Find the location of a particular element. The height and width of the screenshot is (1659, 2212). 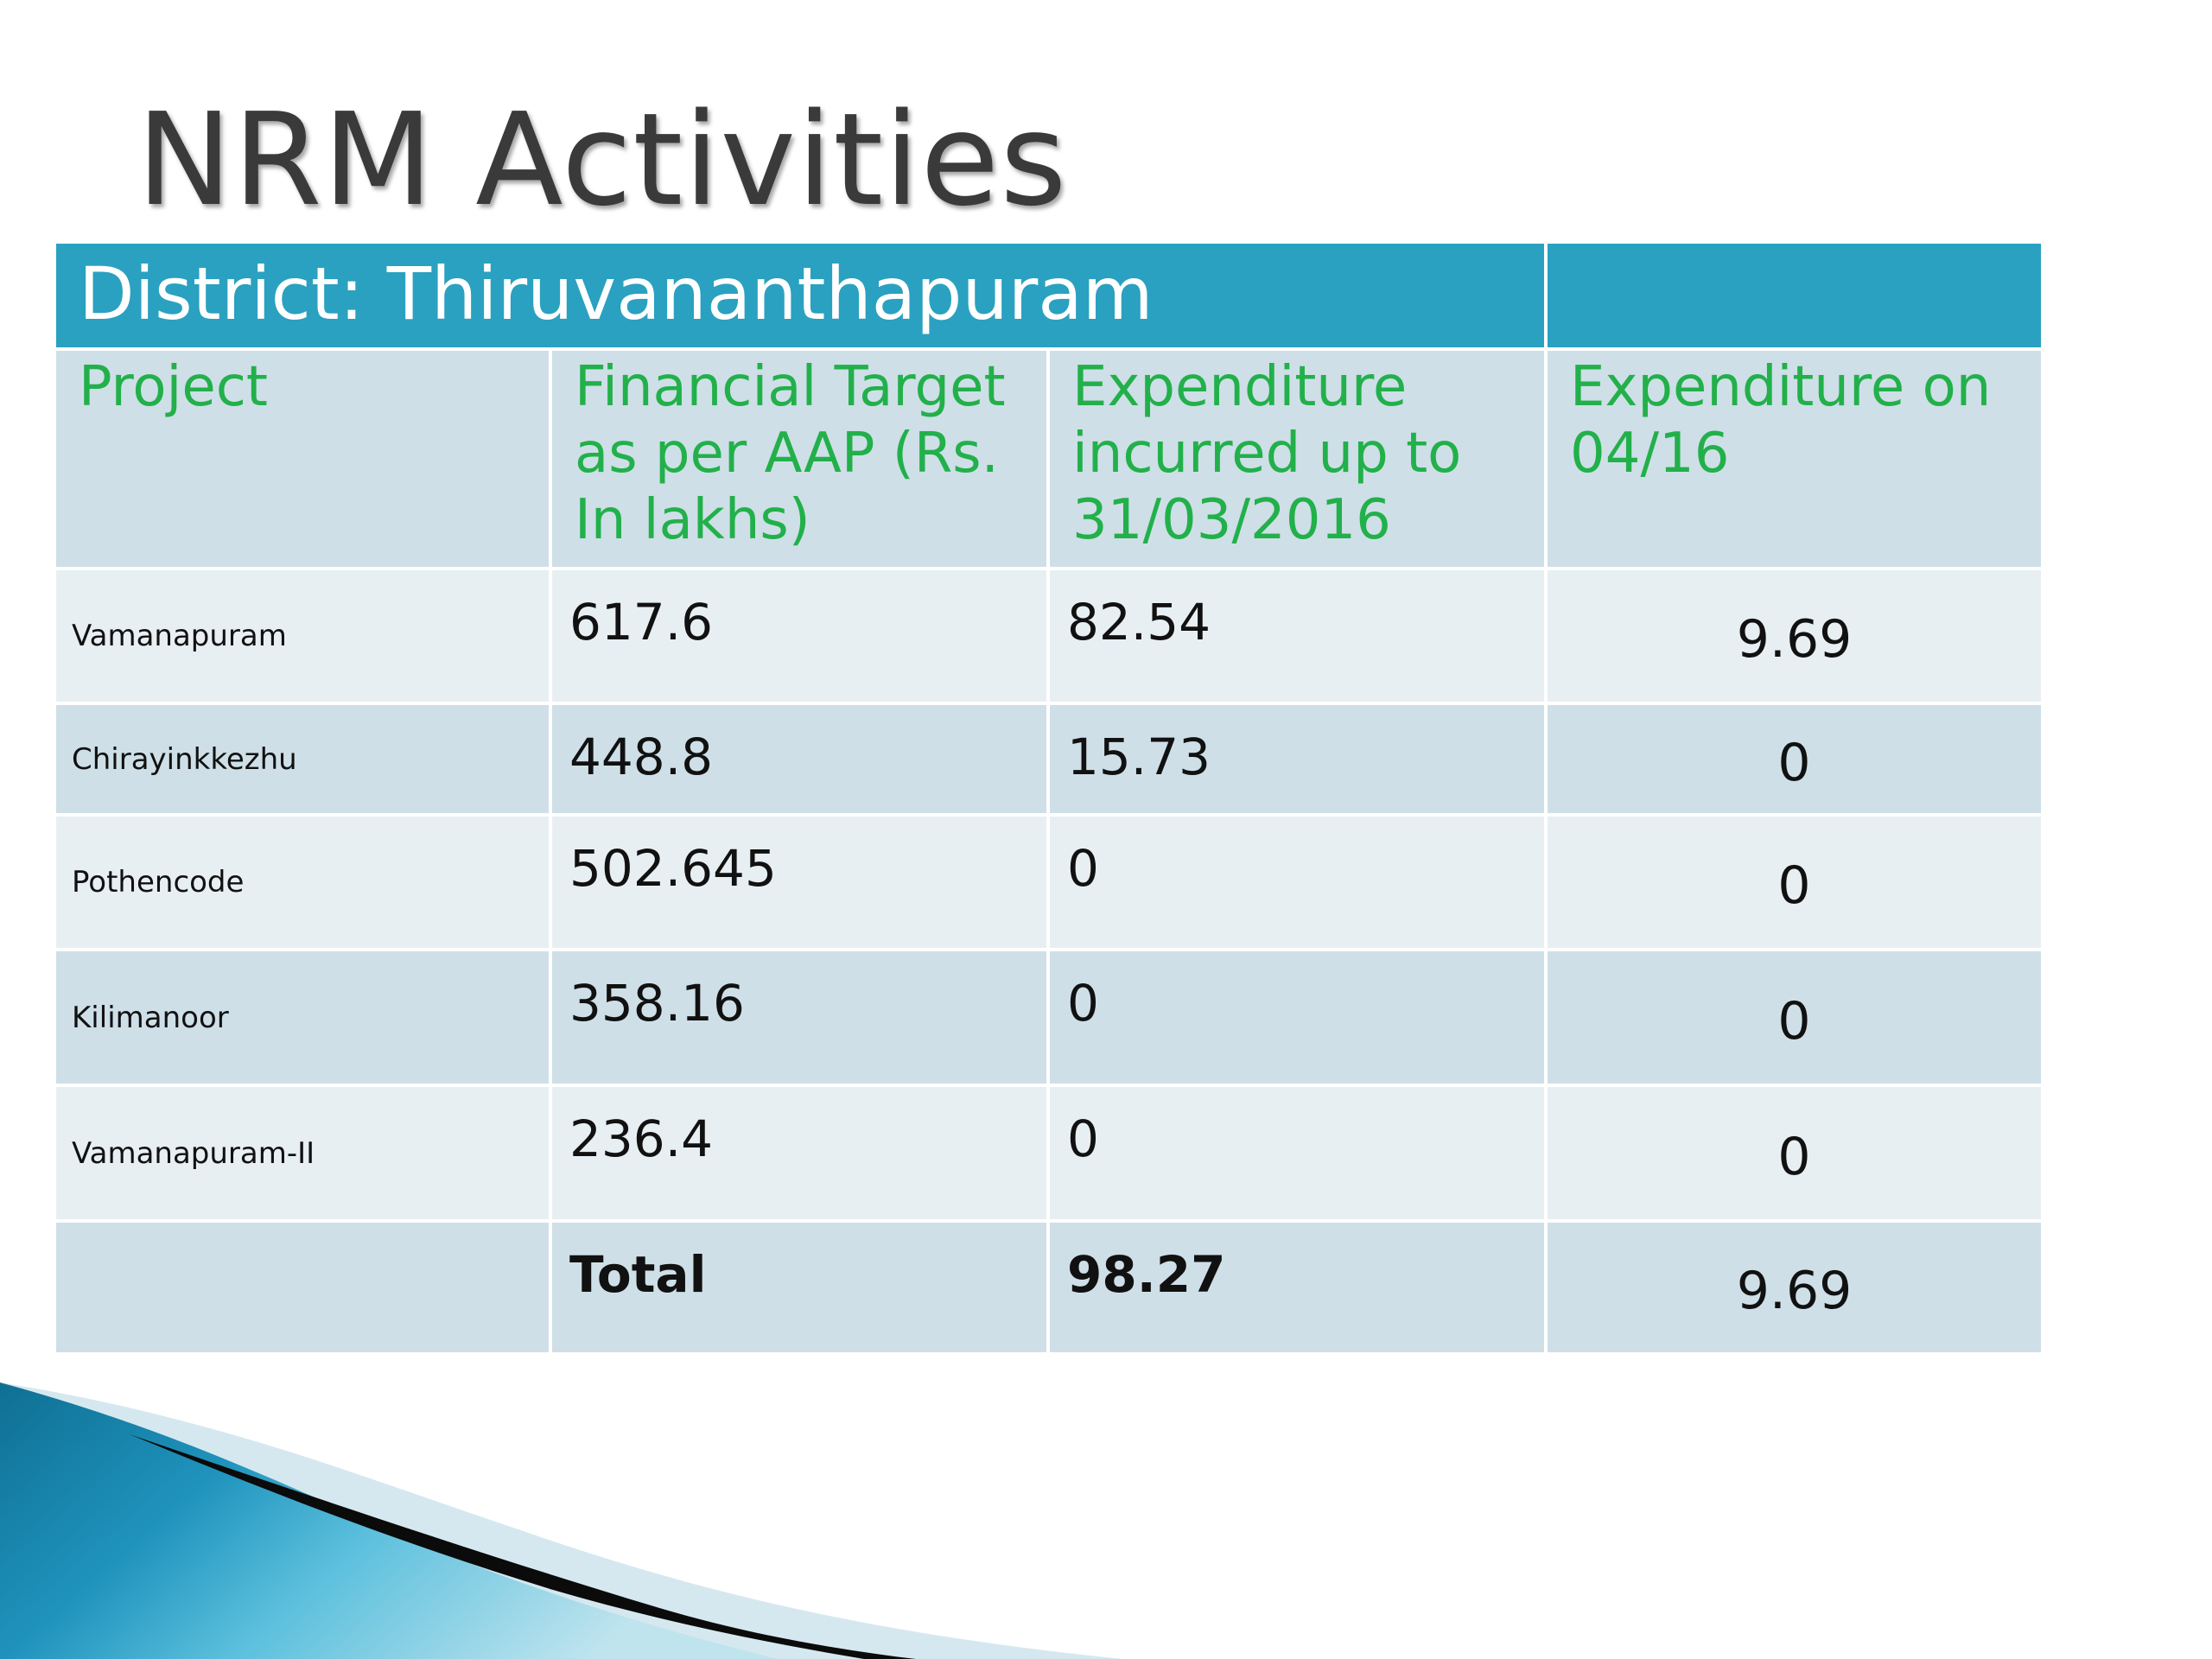

total-project-blank is located at coordinates (302, 1287).